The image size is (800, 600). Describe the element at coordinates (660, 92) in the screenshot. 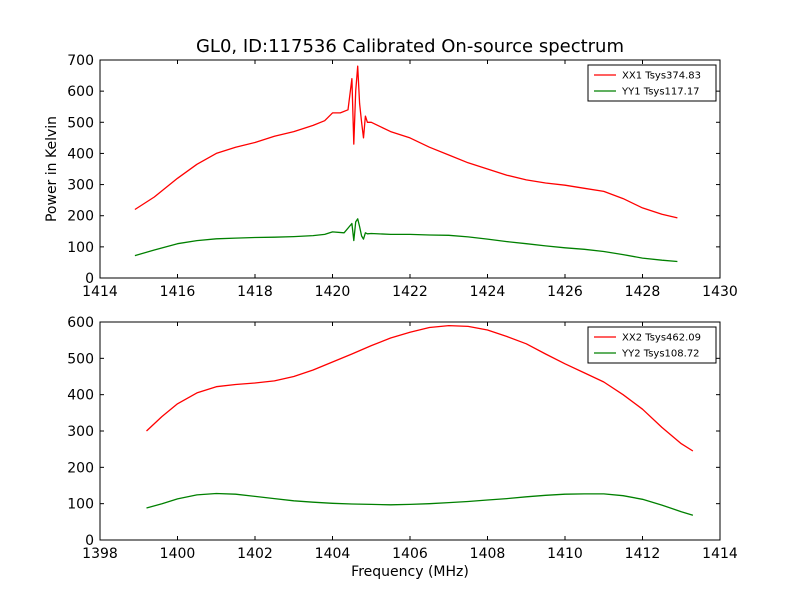

I see `legend-label: YY1 Tsys117.17` at that location.